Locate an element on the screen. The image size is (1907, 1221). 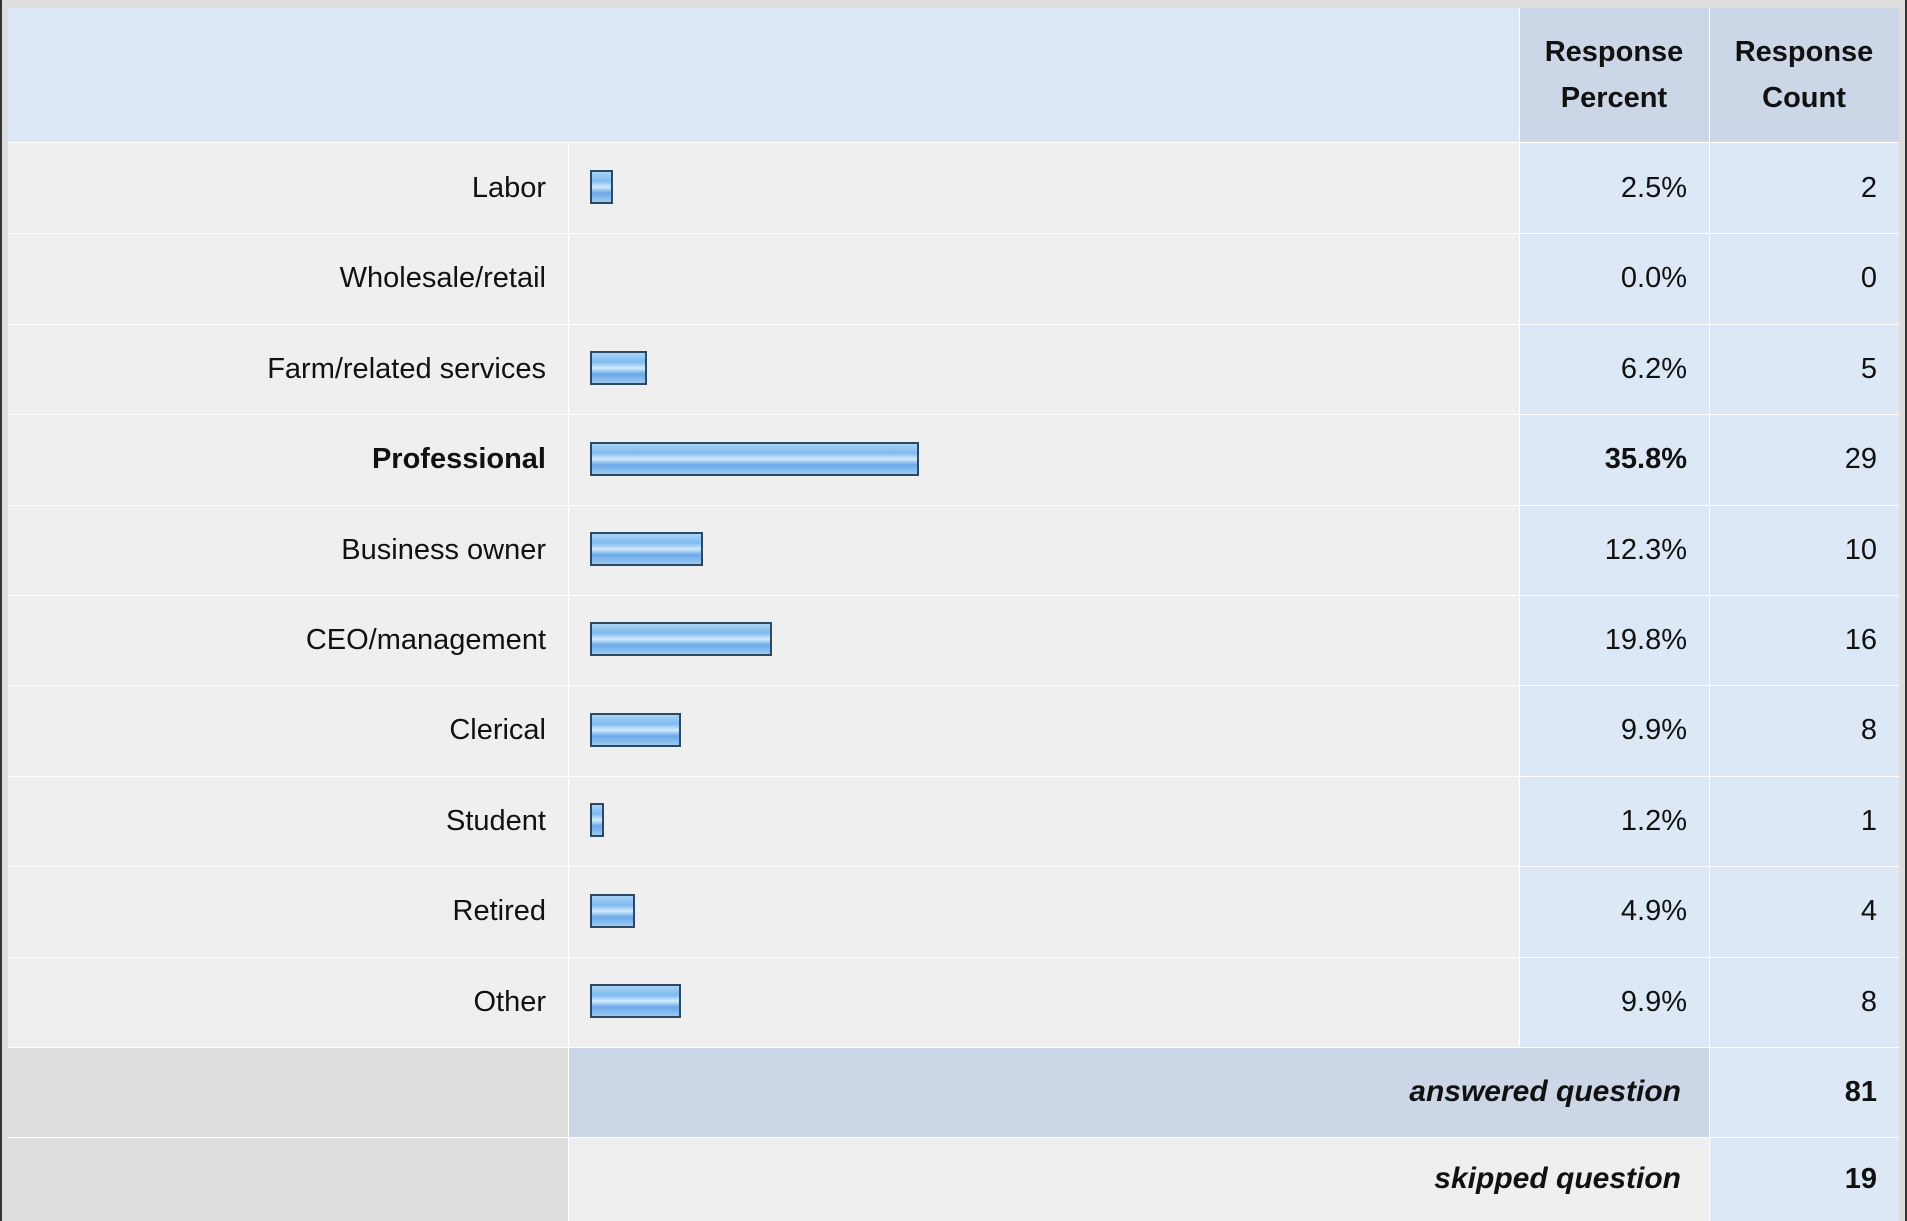
answered-question-count: 81 is located at coordinates (1804, 1092).